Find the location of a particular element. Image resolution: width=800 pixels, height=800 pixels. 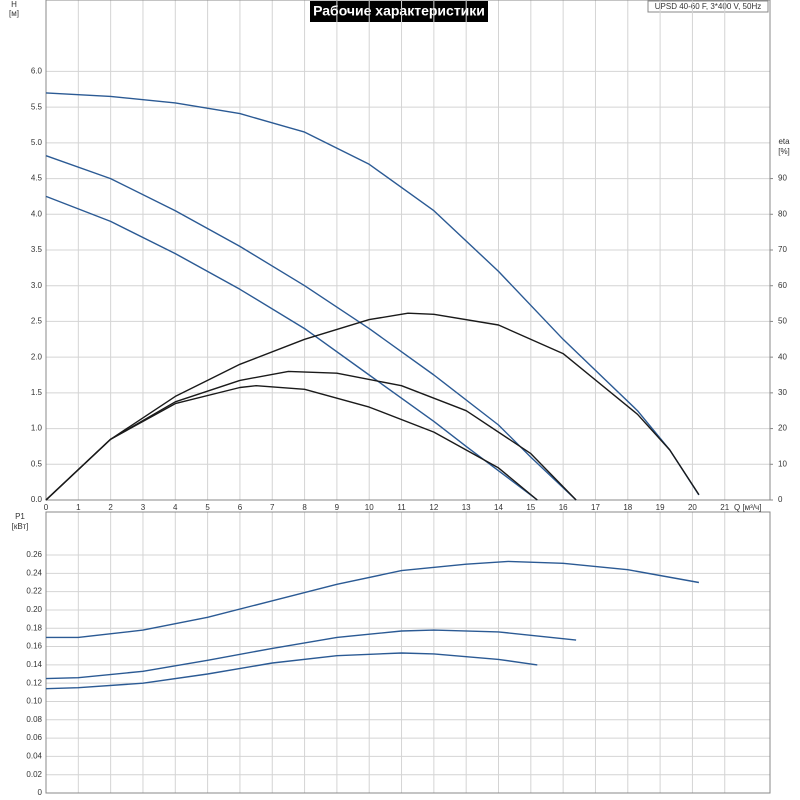

x-tick-label: 16 is located at coordinates (563, 507).